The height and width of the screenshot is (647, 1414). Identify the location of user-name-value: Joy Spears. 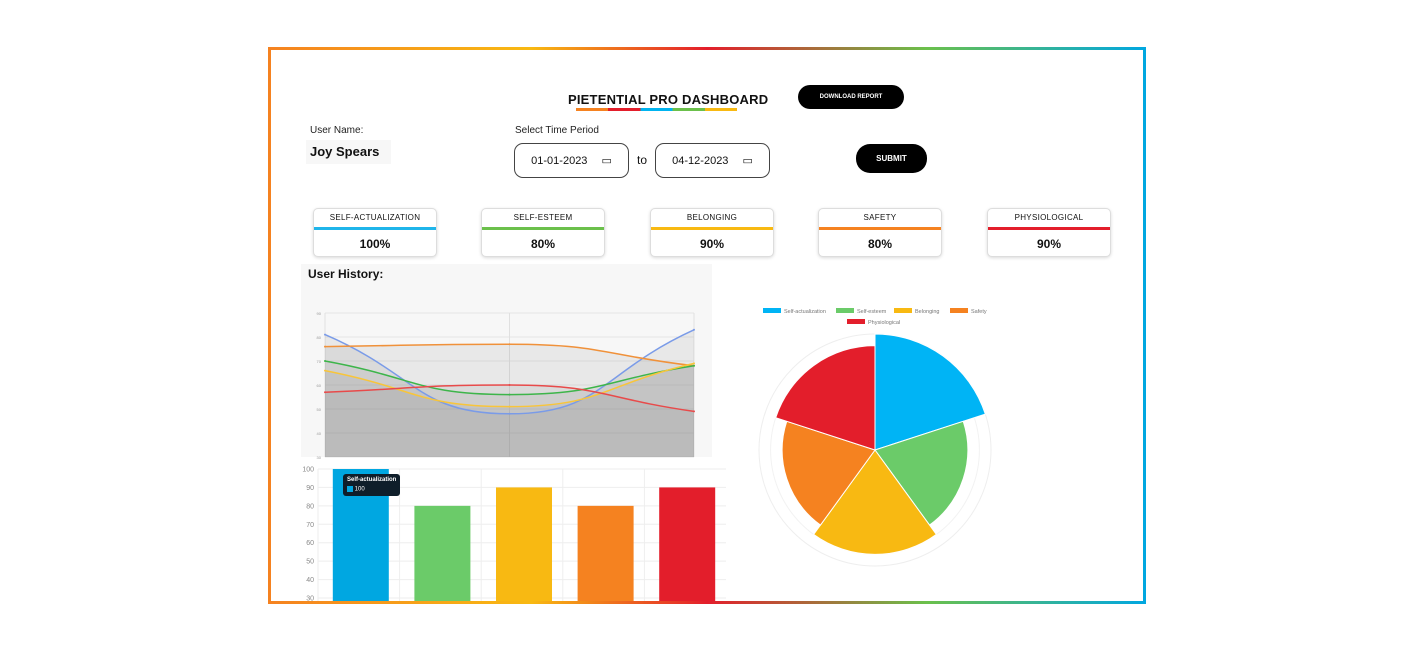
(348, 152).